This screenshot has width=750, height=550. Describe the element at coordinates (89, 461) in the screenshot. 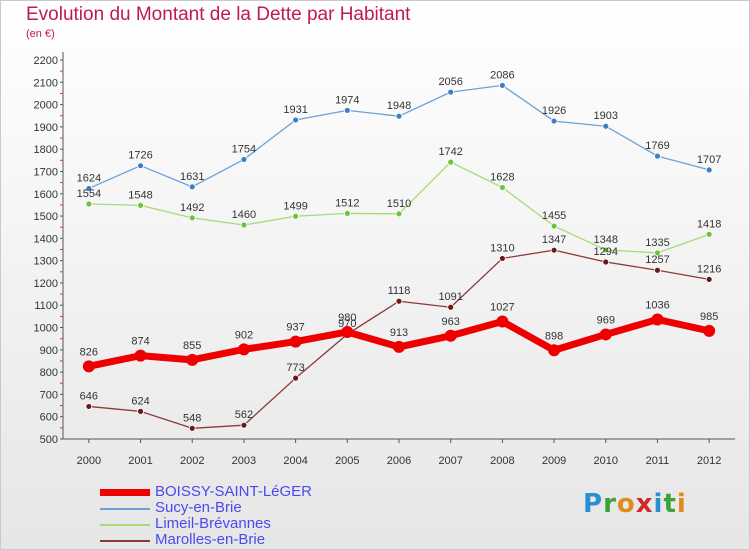

I see `x-tick-label: 2000` at that location.